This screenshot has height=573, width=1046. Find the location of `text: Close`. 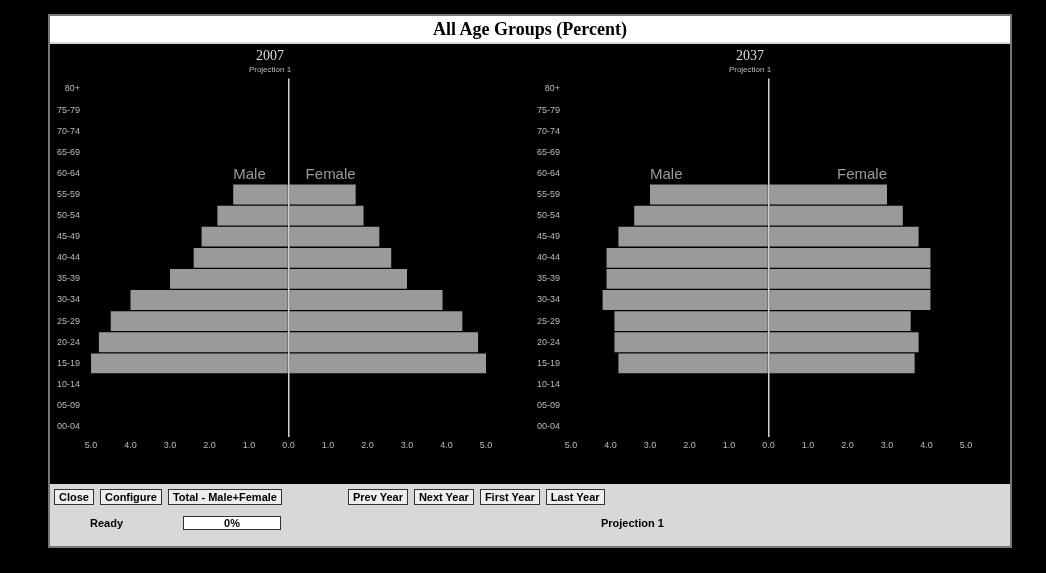

text: Close is located at coordinates (74, 497).